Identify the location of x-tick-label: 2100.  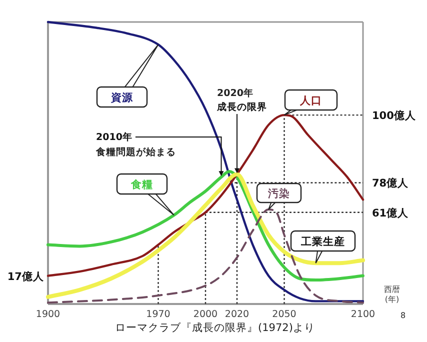
(363, 314).